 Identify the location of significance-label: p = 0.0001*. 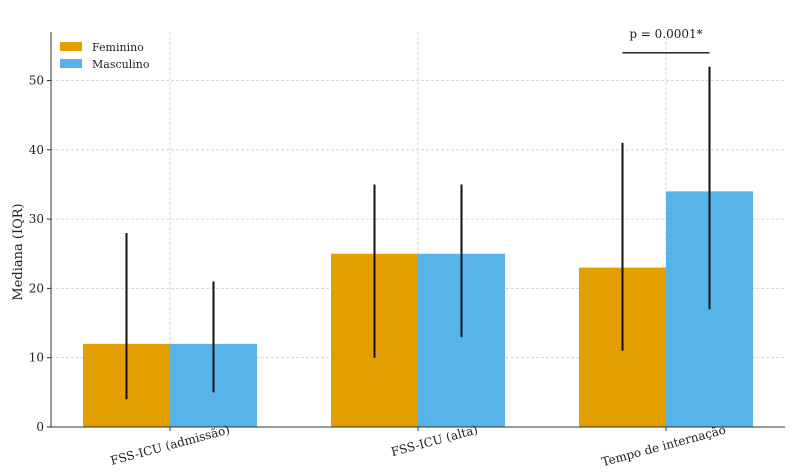
(665, 34).